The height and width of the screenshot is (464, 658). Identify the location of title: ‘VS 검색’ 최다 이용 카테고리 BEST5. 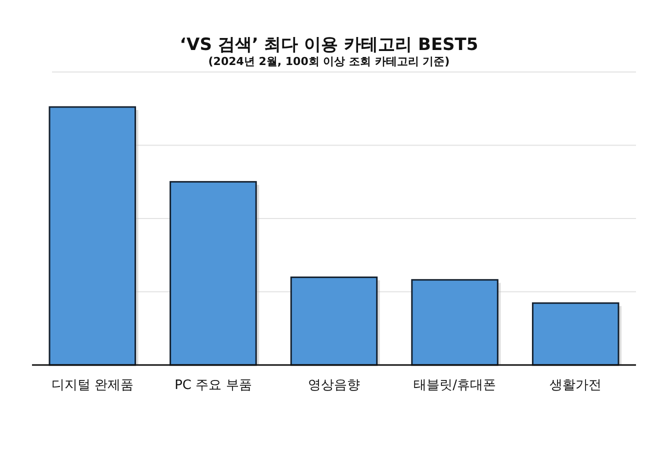
(329, 45).